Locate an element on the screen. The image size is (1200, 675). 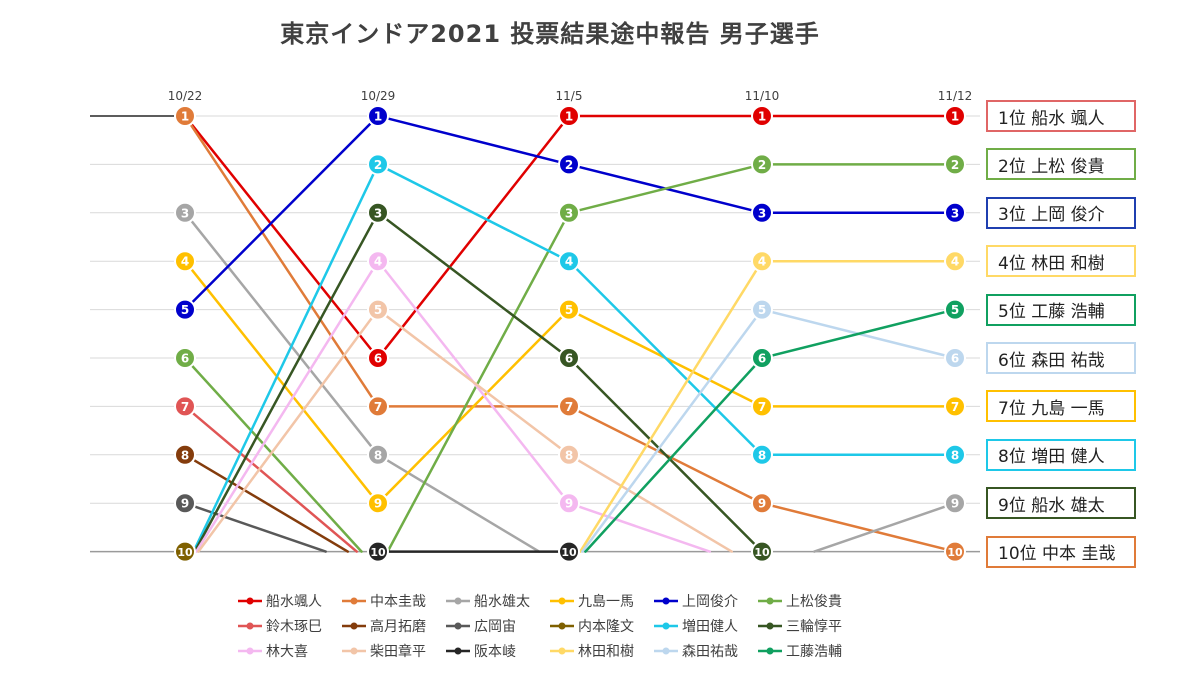
legend-label: 増田健人 is located at coordinates (710, 627).